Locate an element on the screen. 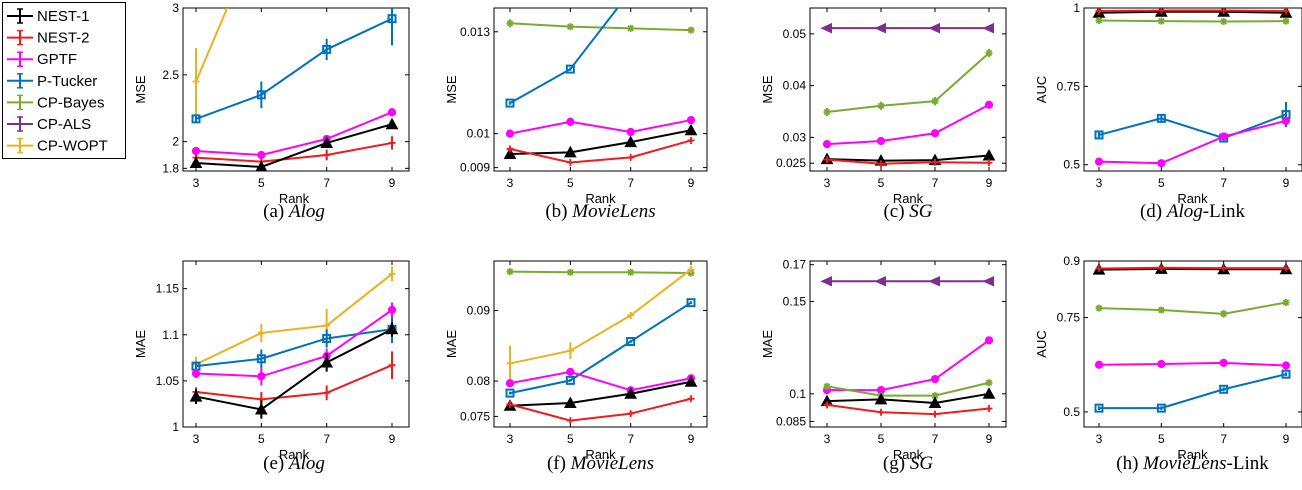 The height and width of the screenshot is (490, 1302). y-tick-label: 2 is located at coordinates (175, 142).